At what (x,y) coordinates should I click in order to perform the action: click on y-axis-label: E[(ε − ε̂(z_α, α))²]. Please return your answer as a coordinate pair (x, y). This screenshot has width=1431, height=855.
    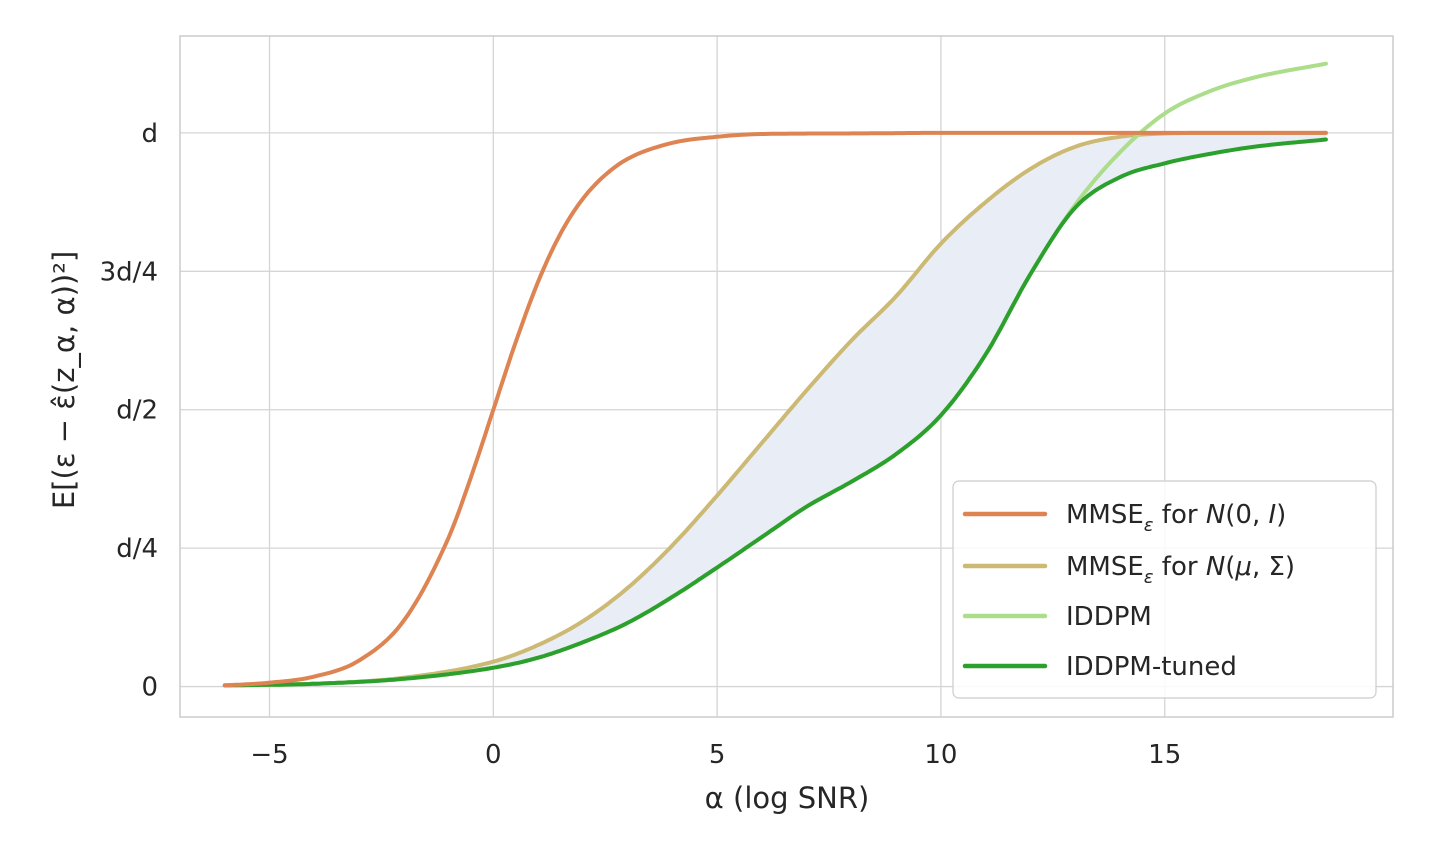
    Looking at the image, I should click on (64, 380).